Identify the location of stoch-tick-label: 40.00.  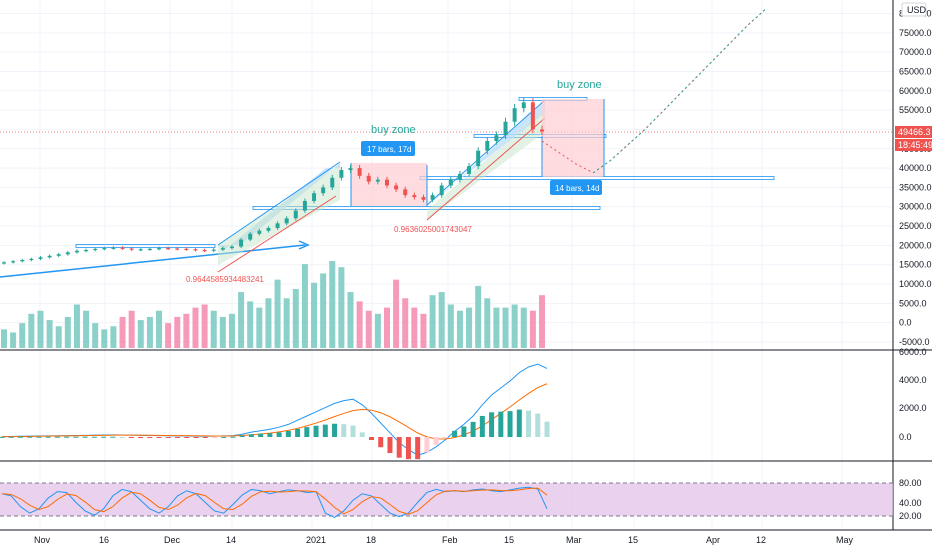
(910, 503).